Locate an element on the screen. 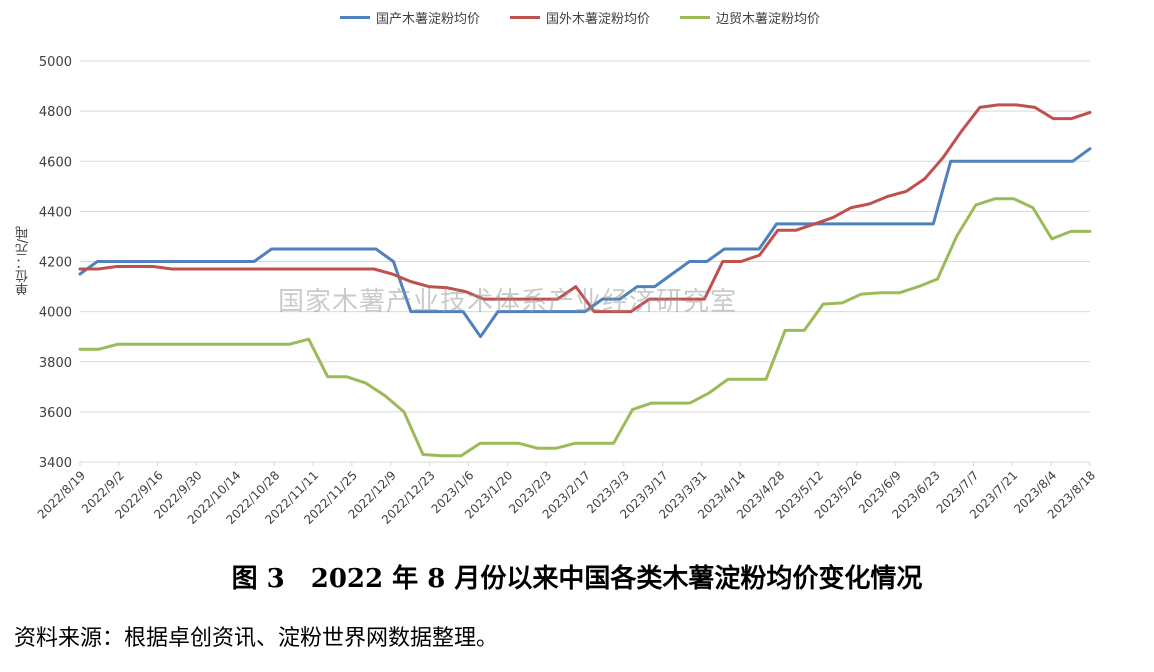 Image resolution: width=1154 pixels, height=672 pixels. legend-label-domestic: 国产木薯淀粉均价 is located at coordinates (428, 19).